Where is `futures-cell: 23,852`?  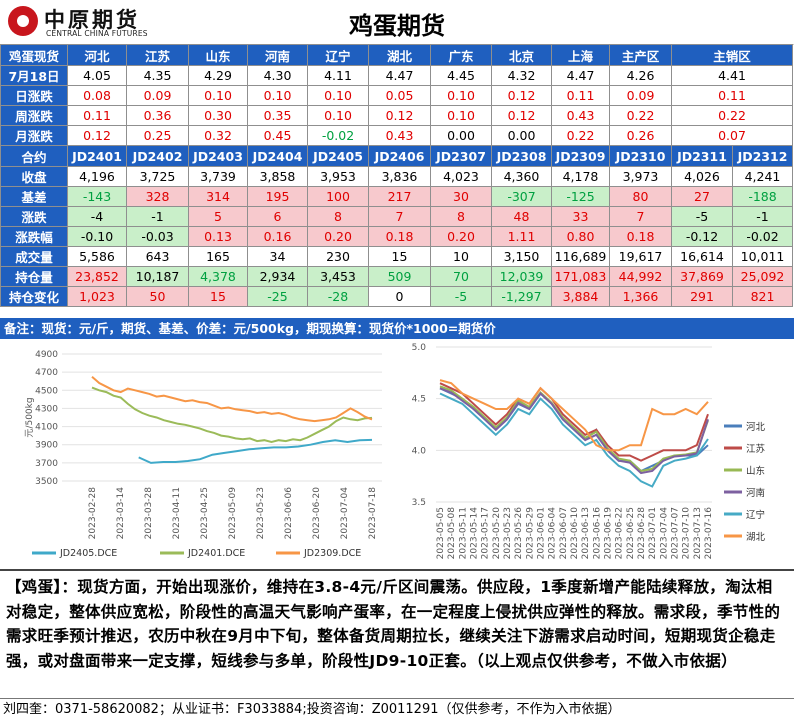 futures-cell: 23,852 is located at coordinates (97, 276).